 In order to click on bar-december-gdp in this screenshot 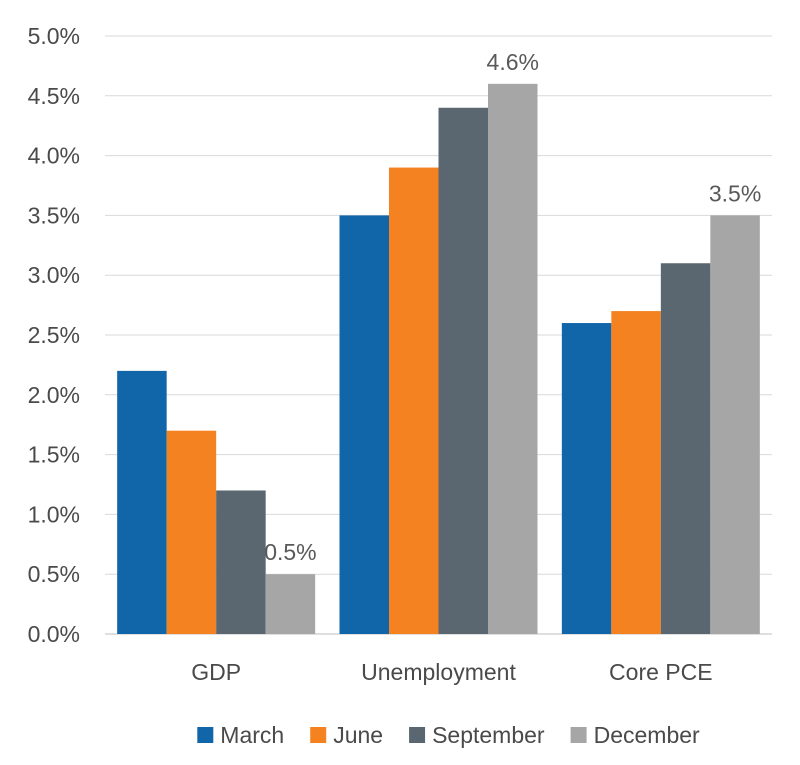, I will do `click(290, 604)`.